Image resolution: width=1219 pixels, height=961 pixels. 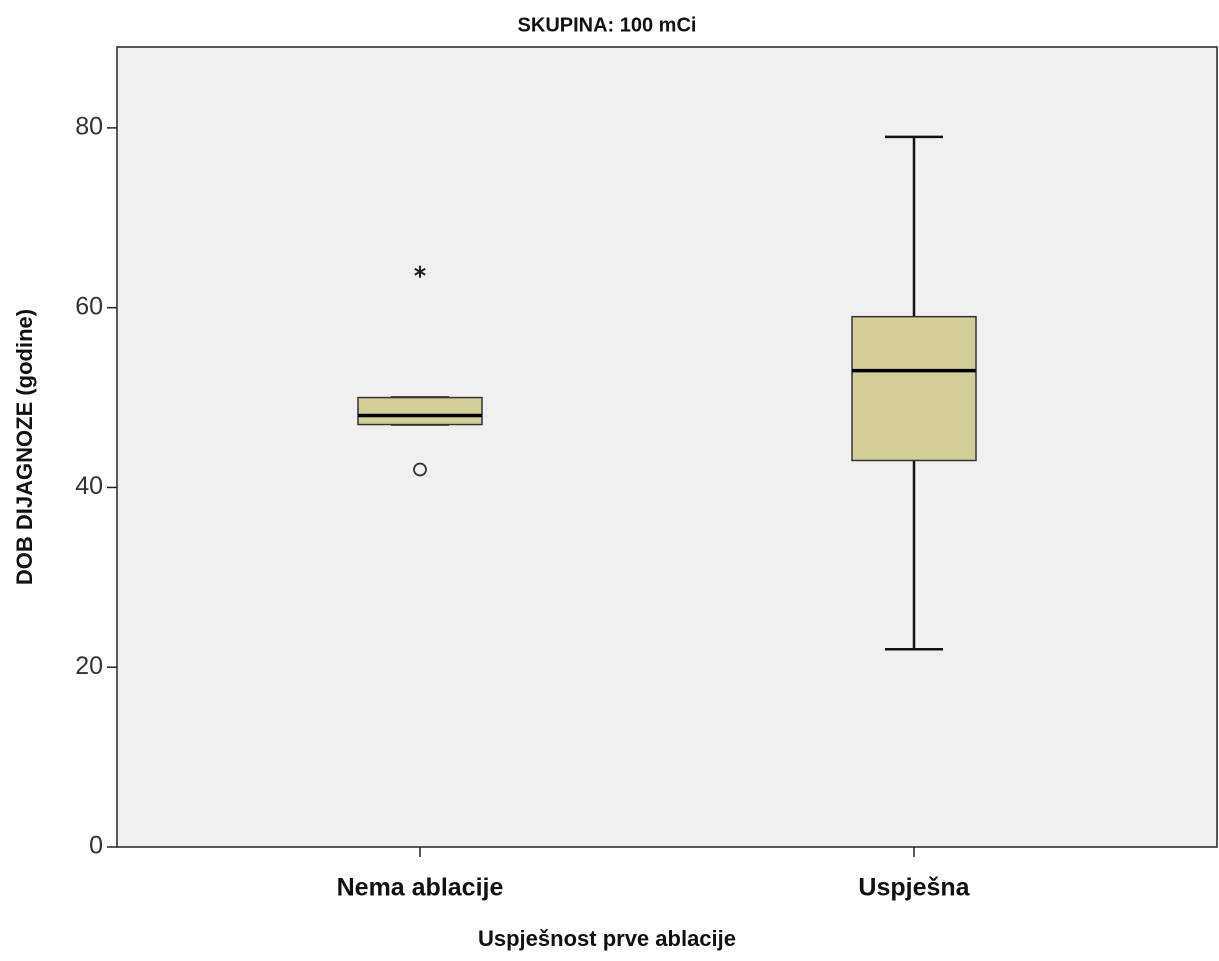 What do you see at coordinates (420, 271) in the screenshot?
I see `extreme` at bounding box center [420, 271].